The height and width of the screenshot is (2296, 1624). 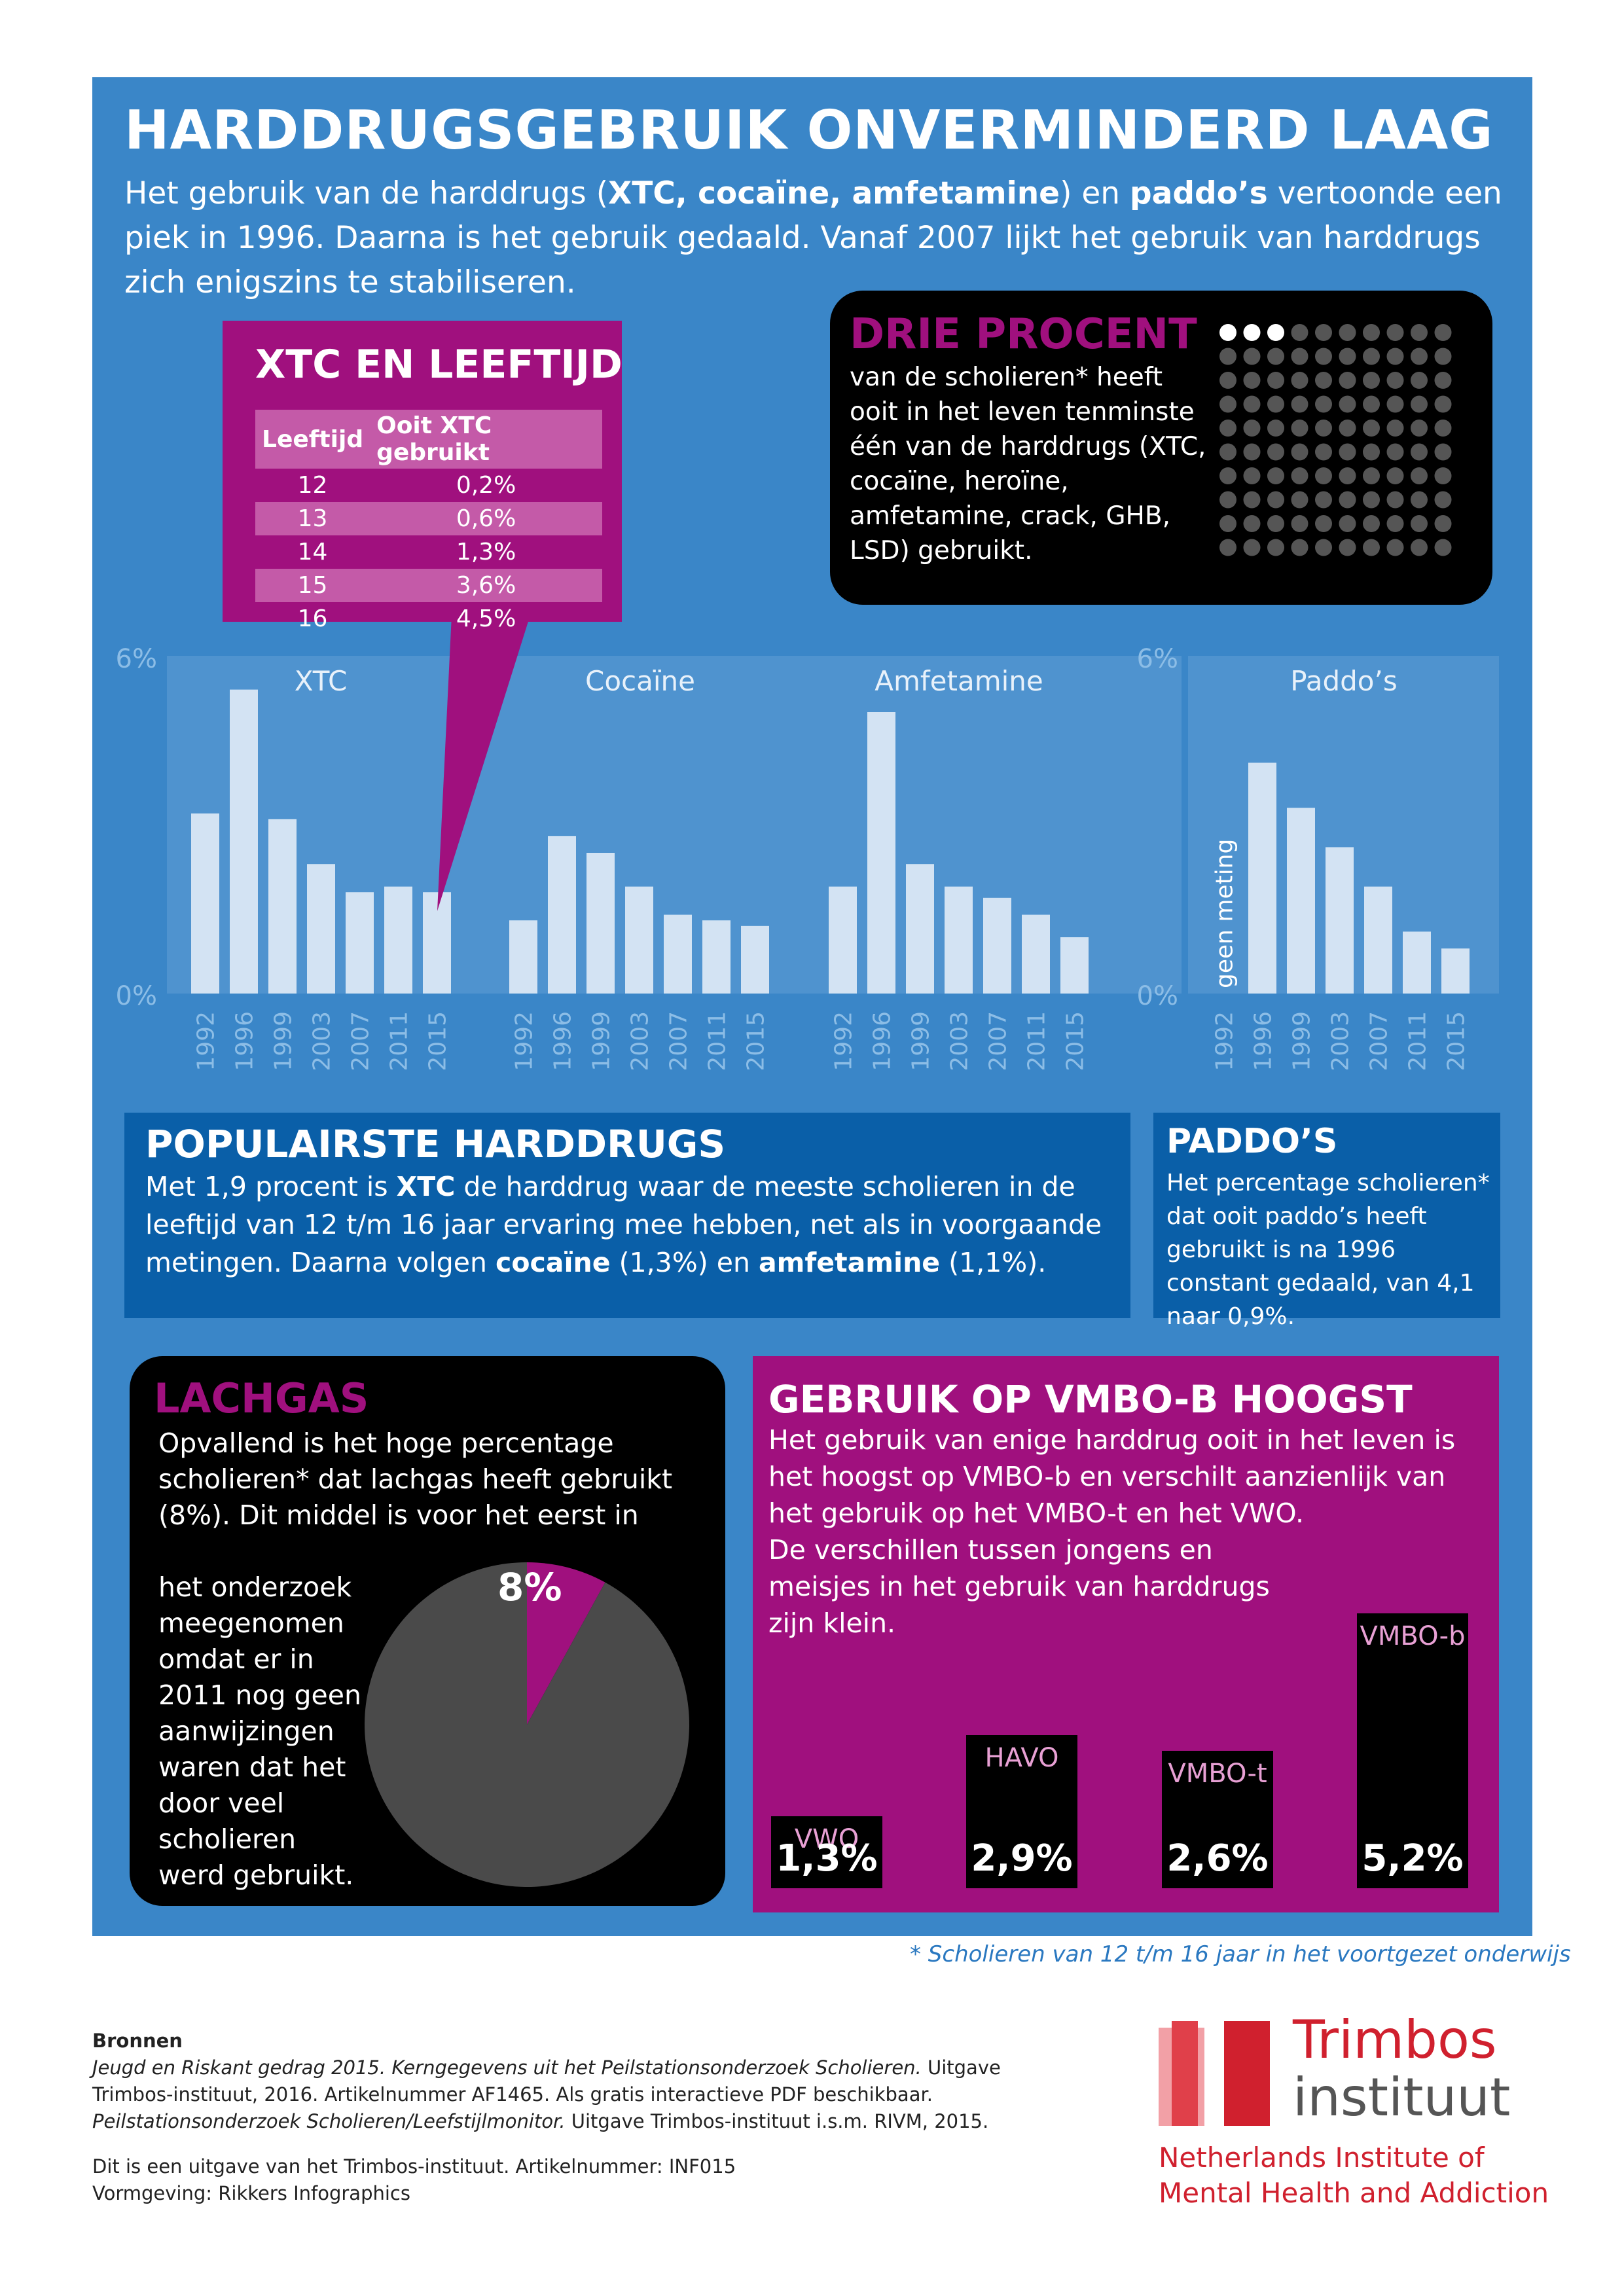 What do you see at coordinates (1023, 334) in the screenshot?
I see `drie-procent-title: DRIE PROCENT` at bounding box center [1023, 334].